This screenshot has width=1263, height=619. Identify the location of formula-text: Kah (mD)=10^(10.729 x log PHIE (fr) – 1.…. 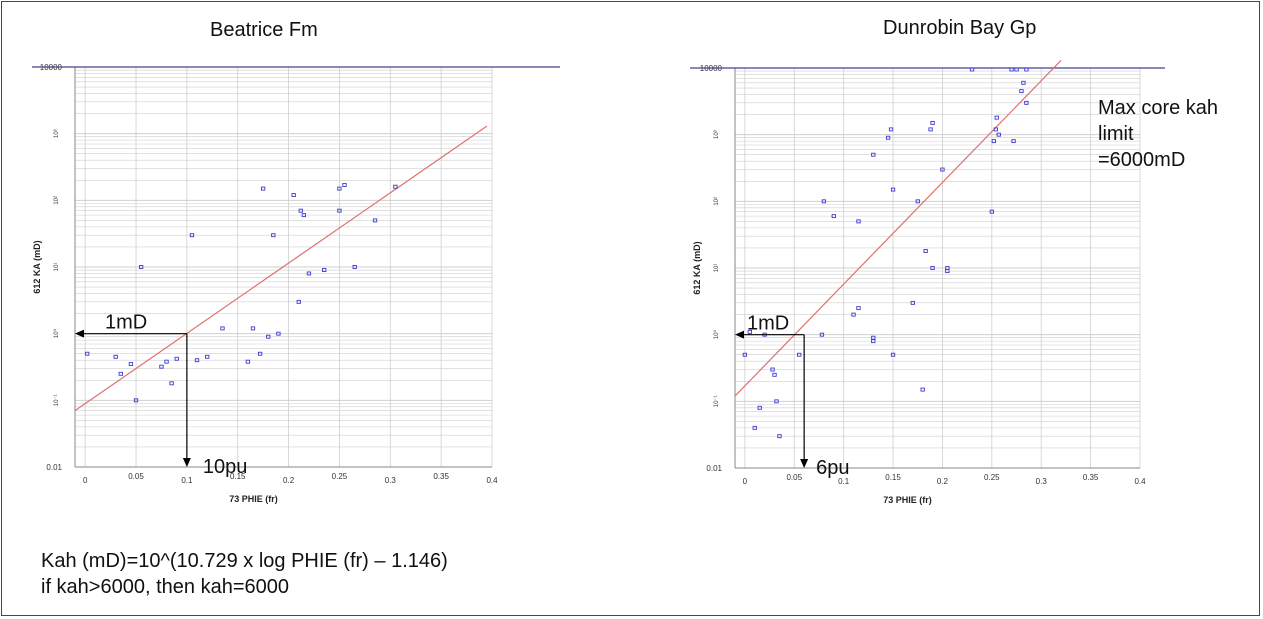
(244, 561).